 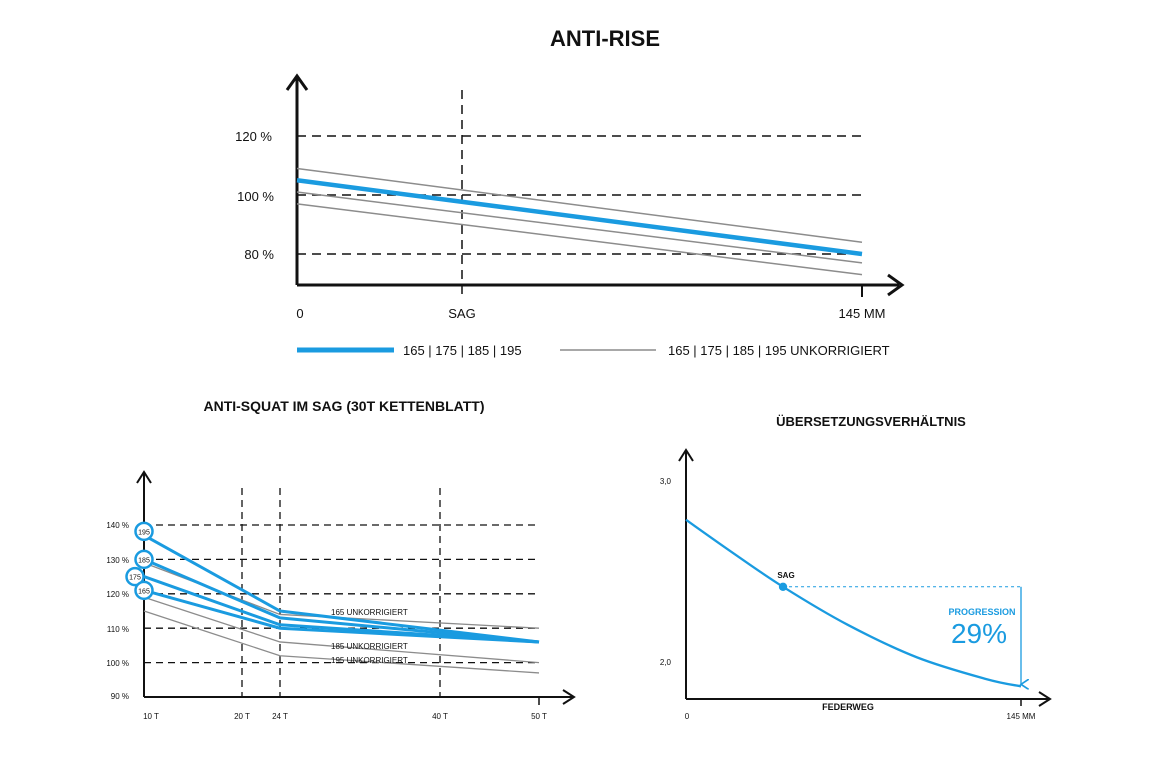 I want to click on anti-squat-title: ANTI-SQUAT IM SAG (30T KETTENBLATT), so click(x=343, y=406).